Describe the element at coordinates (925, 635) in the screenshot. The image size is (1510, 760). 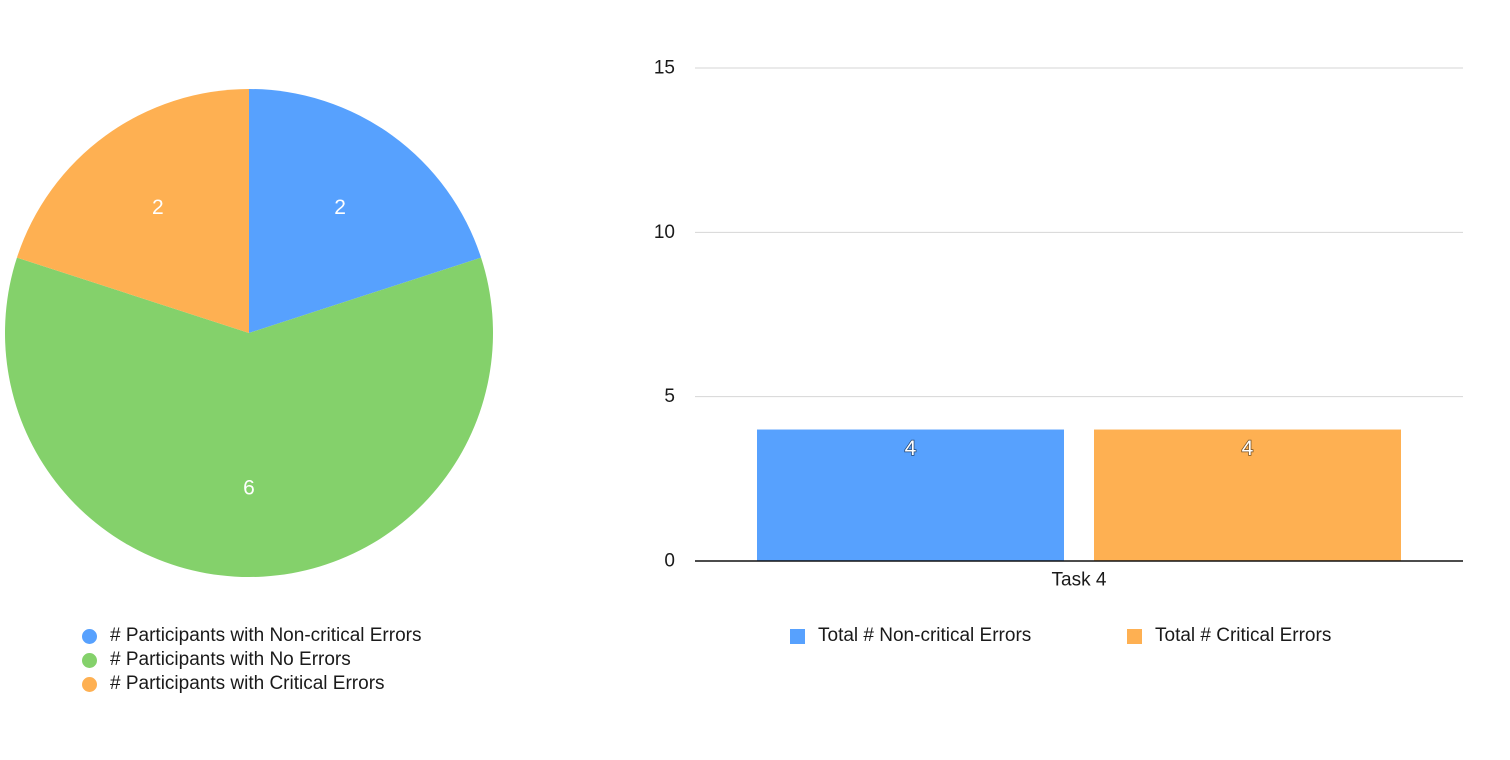
I see `bar-legend-label: Total # Non-critical Errors` at that location.